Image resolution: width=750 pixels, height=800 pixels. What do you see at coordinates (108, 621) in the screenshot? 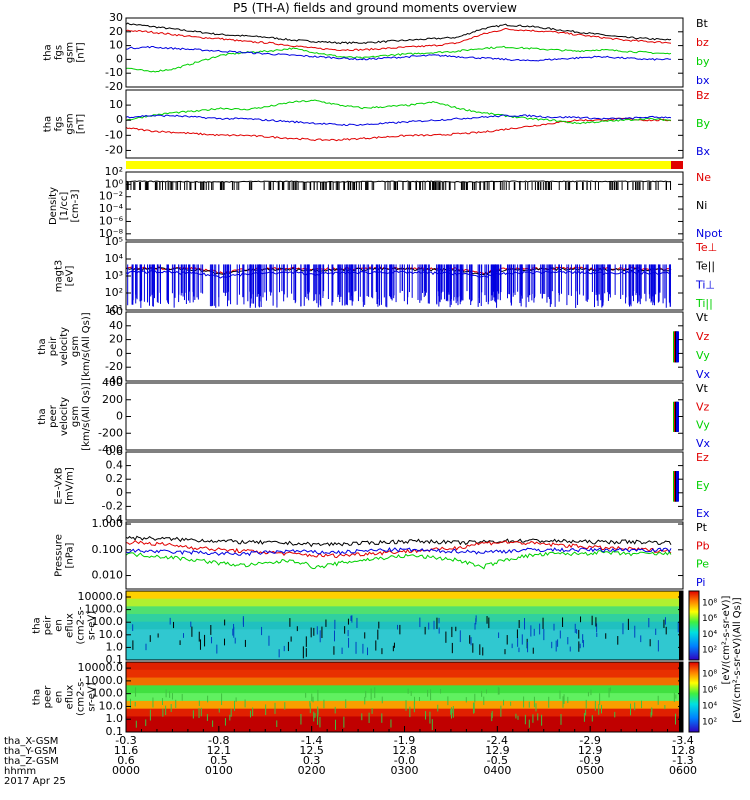
I see `y-tick-label: 100.0` at bounding box center [108, 621].